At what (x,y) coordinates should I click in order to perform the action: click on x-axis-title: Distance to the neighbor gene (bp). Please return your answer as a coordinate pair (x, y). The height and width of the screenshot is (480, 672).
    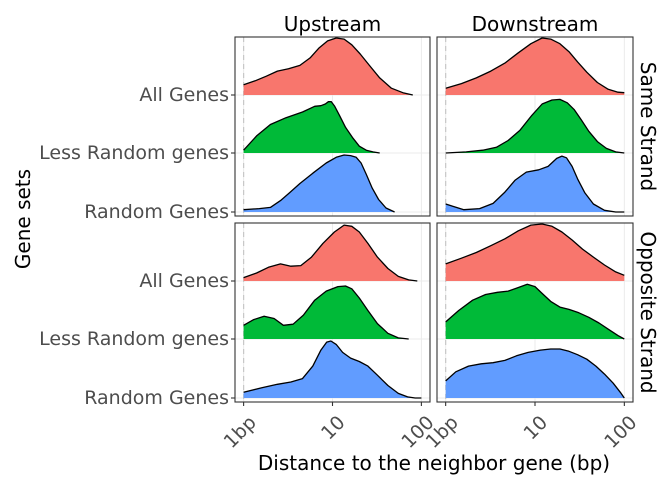
    Looking at the image, I should click on (434, 463).